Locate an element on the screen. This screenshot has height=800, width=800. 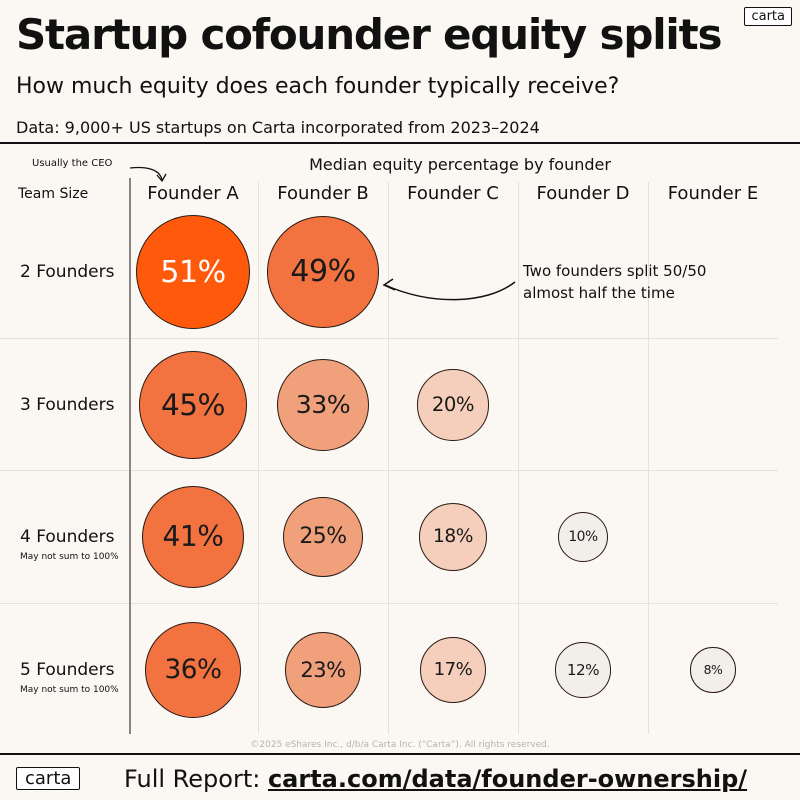
column-header-founder-a: Founder A is located at coordinates (193, 193).